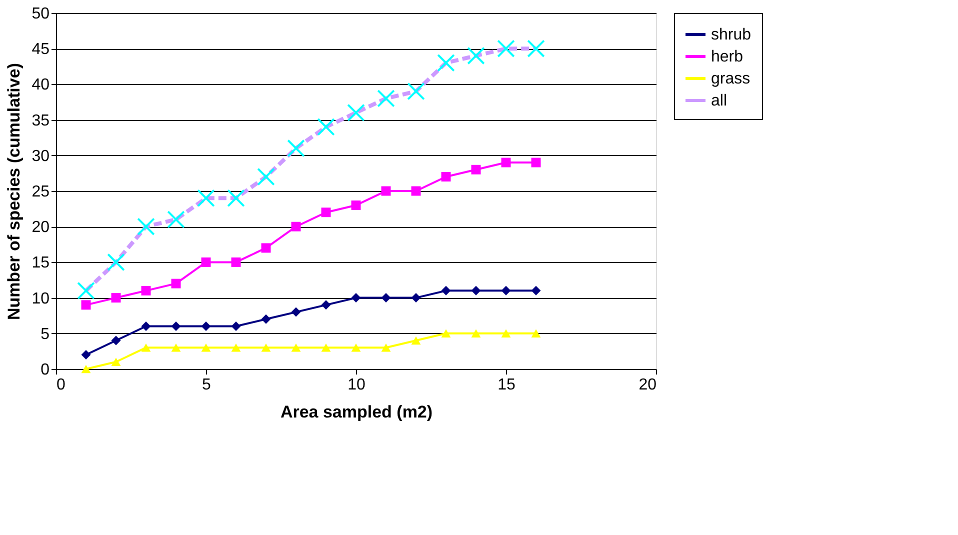 This screenshot has height=535, width=958. What do you see at coordinates (356, 412) in the screenshot?
I see `x-axis-title: Area sampled (m2)` at bounding box center [356, 412].